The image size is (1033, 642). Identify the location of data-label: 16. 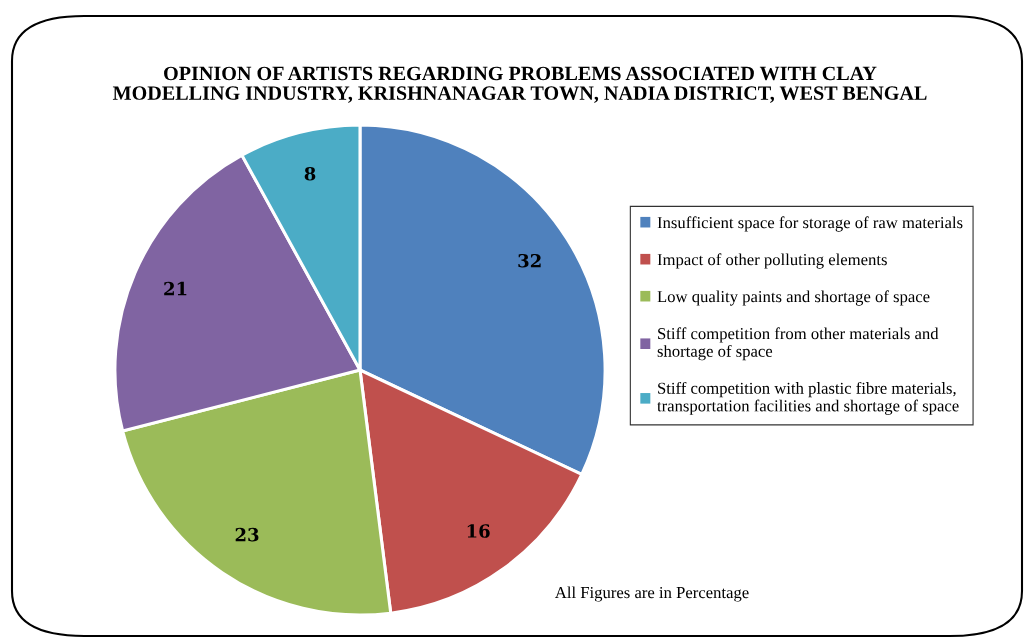
(478, 531).